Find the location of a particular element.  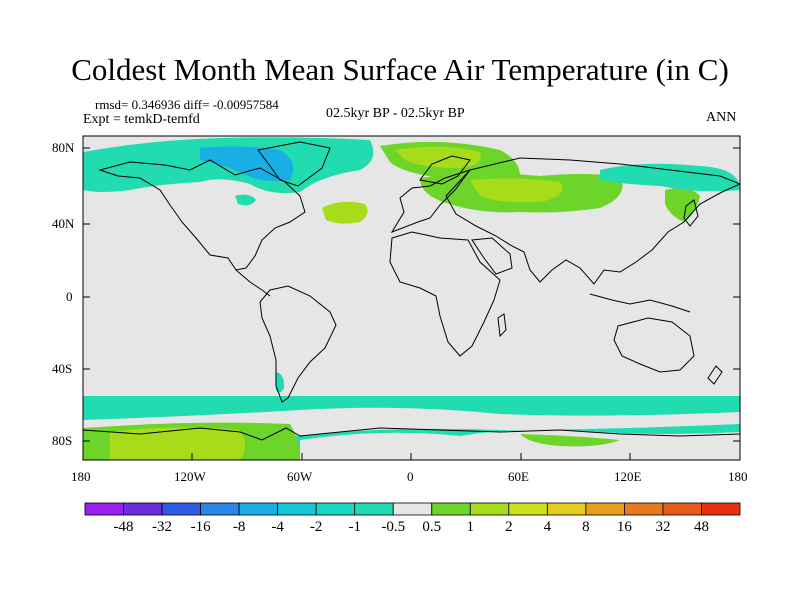

colorbar-label: -48 is located at coordinates (123, 527).